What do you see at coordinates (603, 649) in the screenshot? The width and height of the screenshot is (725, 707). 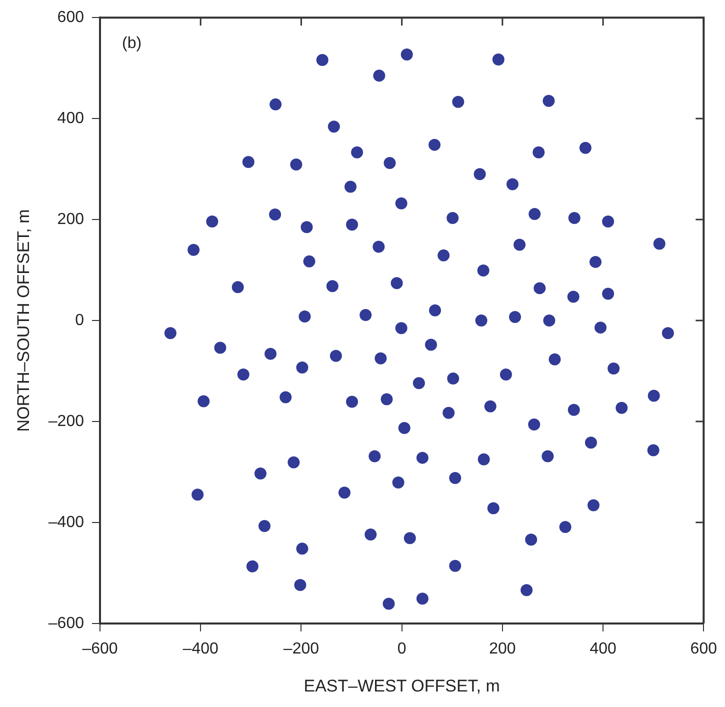 I see `x-tick-label: 400` at bounding box center [603, 649].